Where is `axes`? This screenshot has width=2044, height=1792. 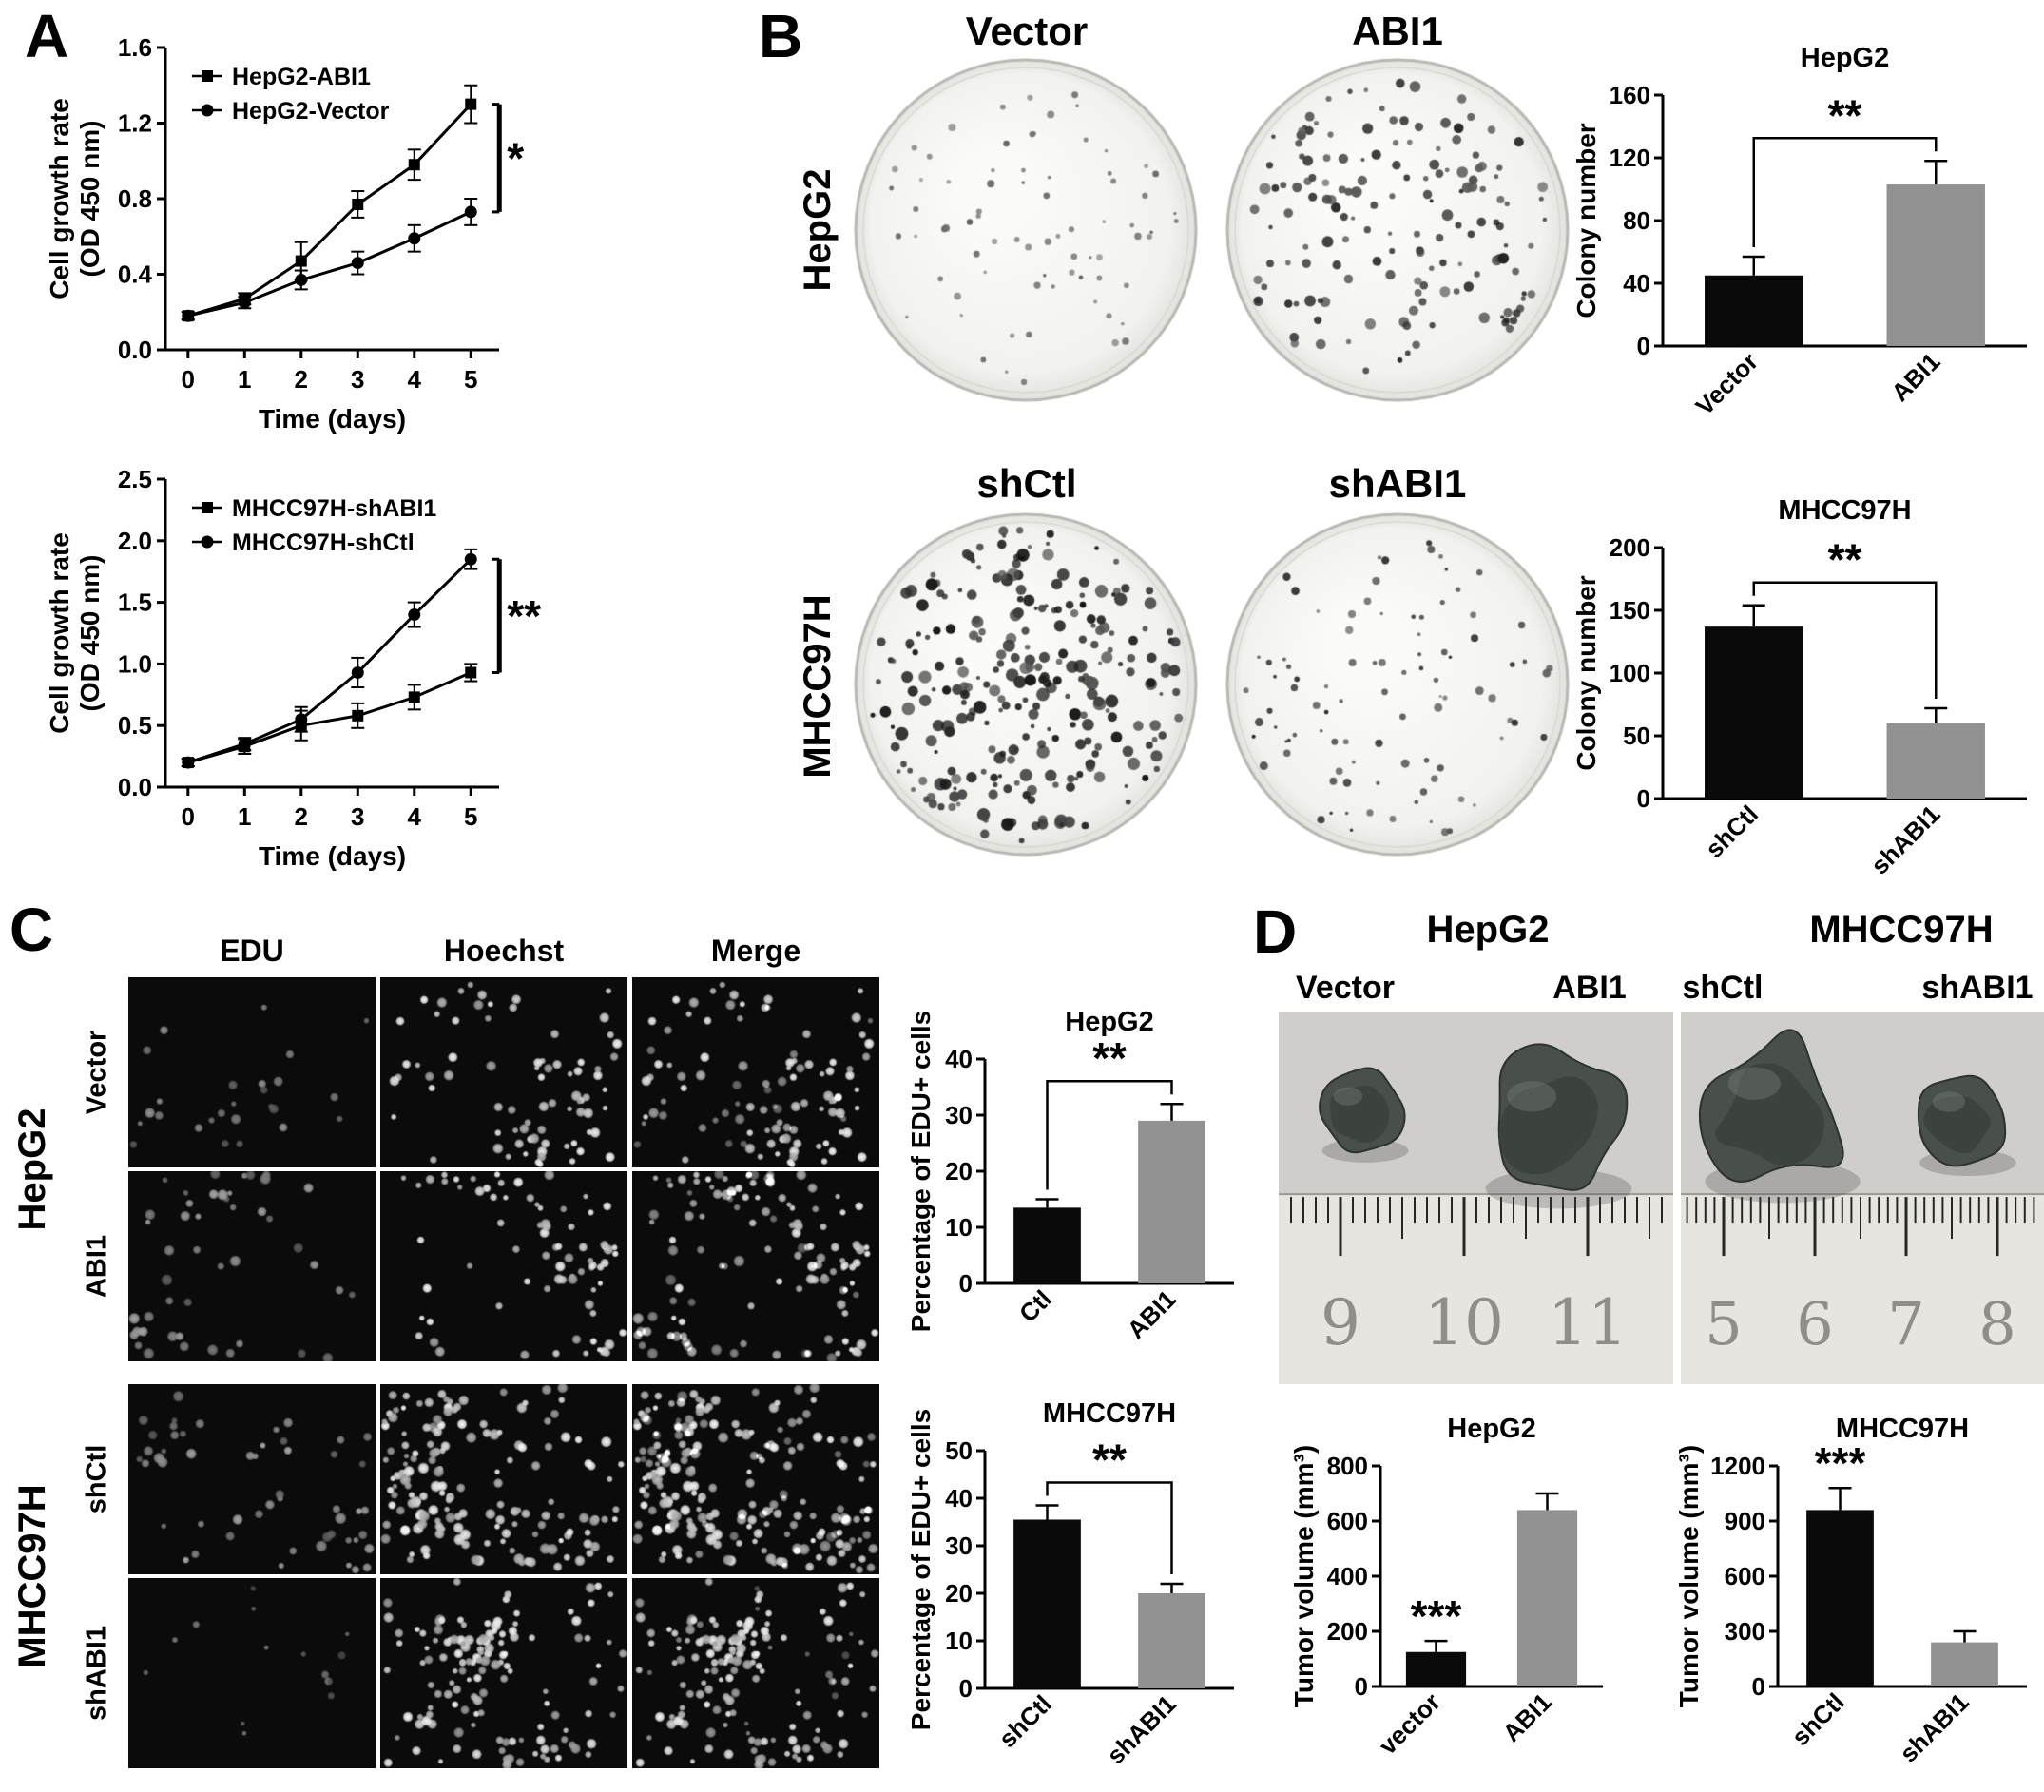 axes is located at coordinates (331, 200).